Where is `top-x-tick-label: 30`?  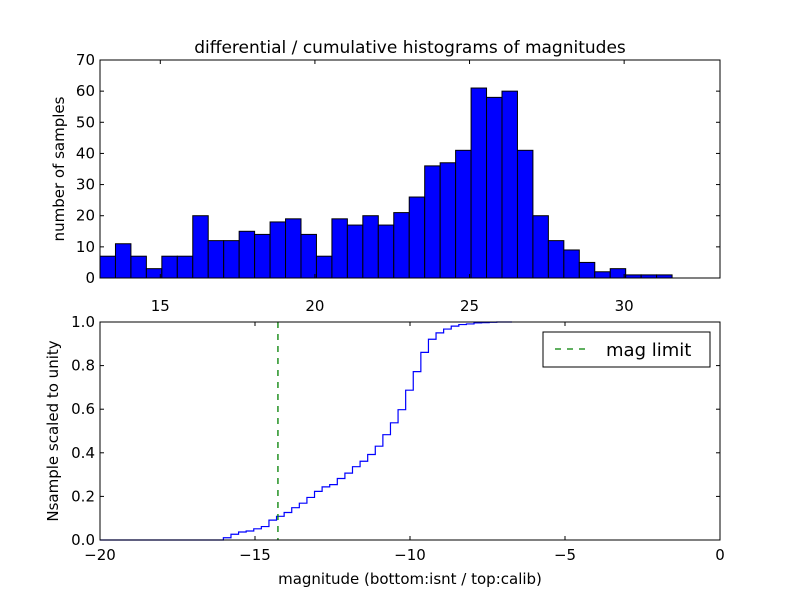
top-x-tick-label: 30 is located at coordinates (624, 306).